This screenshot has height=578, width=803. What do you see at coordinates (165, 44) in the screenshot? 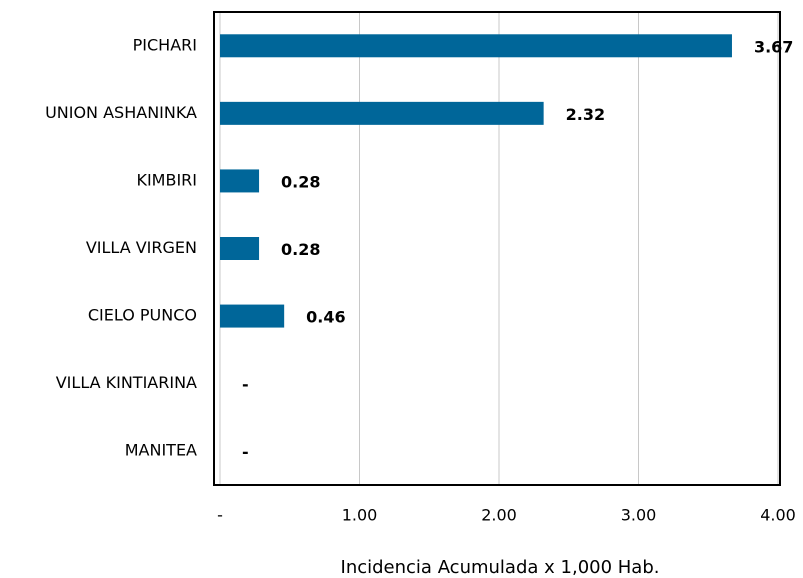
I see `y-tick-label: PICHARI` at bounding box center [165, 44].